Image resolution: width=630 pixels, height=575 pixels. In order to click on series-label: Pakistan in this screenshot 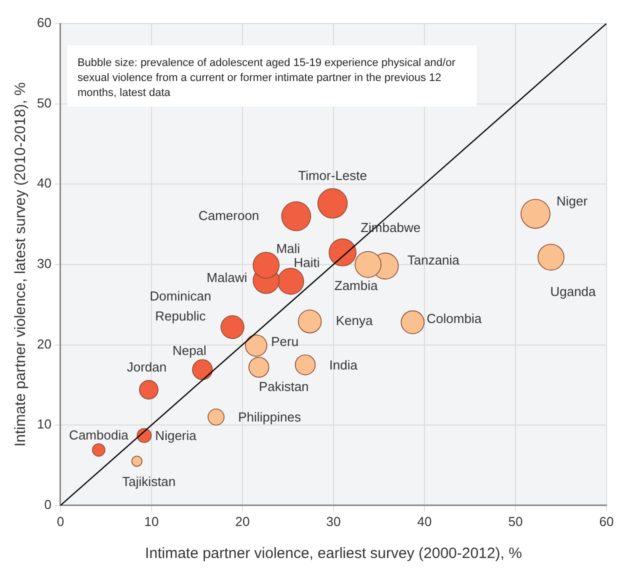, I will do `click(283, 386)`.